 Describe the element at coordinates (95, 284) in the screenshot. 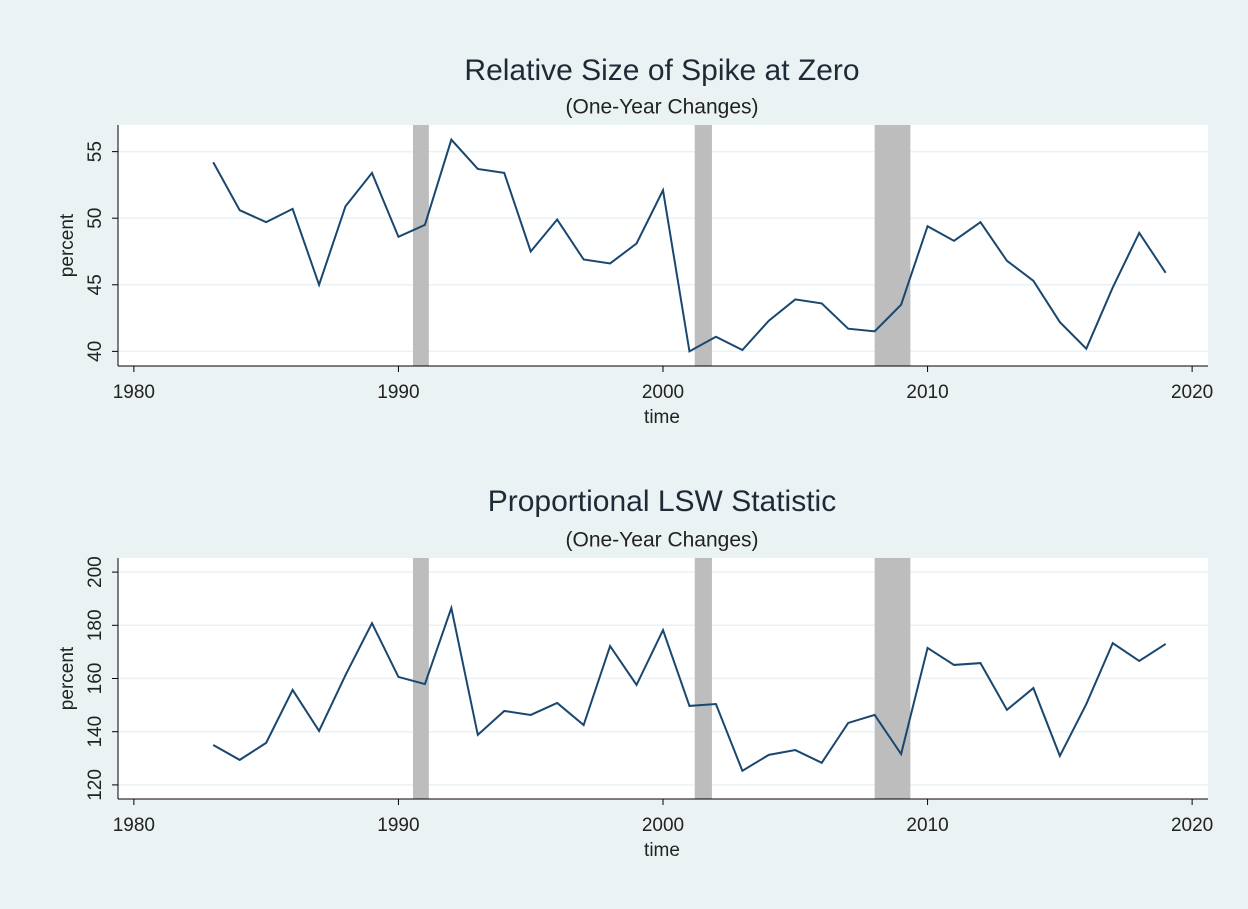

I see `y-tick-label: 45` at that location.